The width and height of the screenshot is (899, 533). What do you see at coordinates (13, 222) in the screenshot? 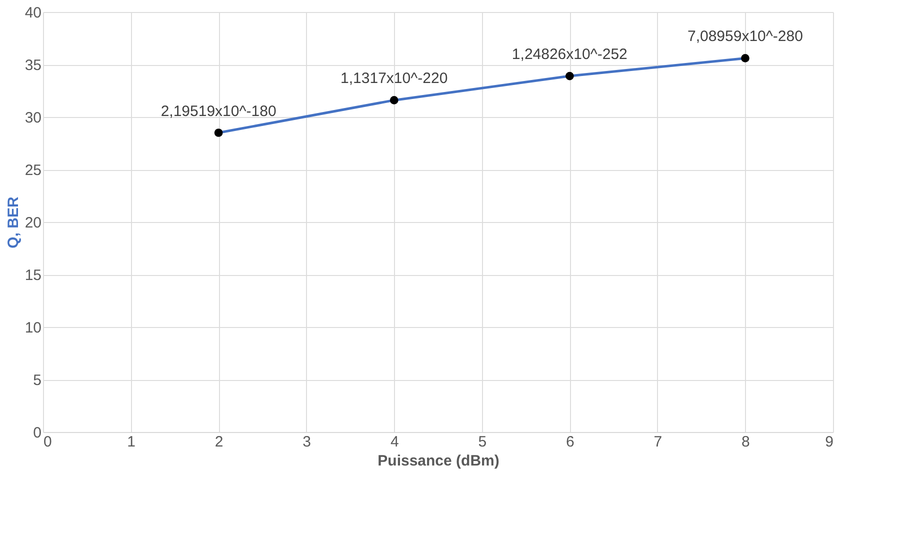
I see `y-axis-title: Q, BER` at bounding box center [13, 222].